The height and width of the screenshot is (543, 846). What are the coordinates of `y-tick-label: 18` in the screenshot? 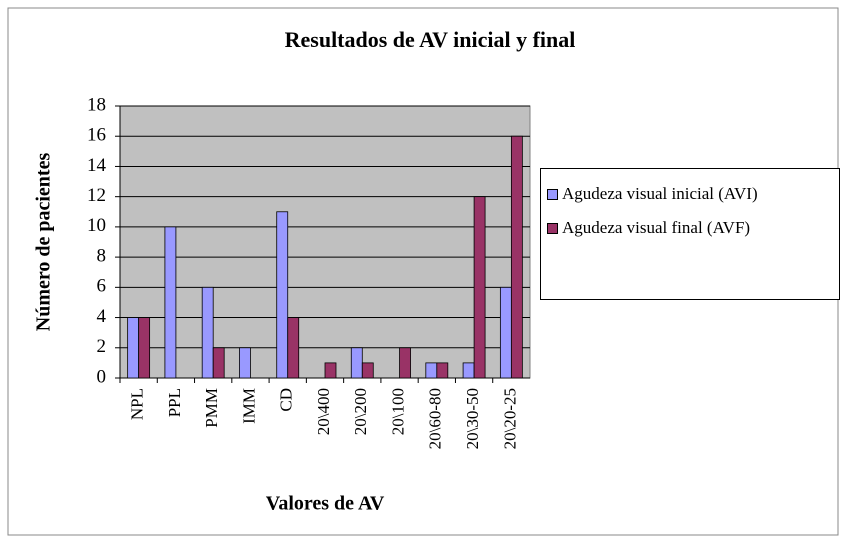 It's located at (96, 104).